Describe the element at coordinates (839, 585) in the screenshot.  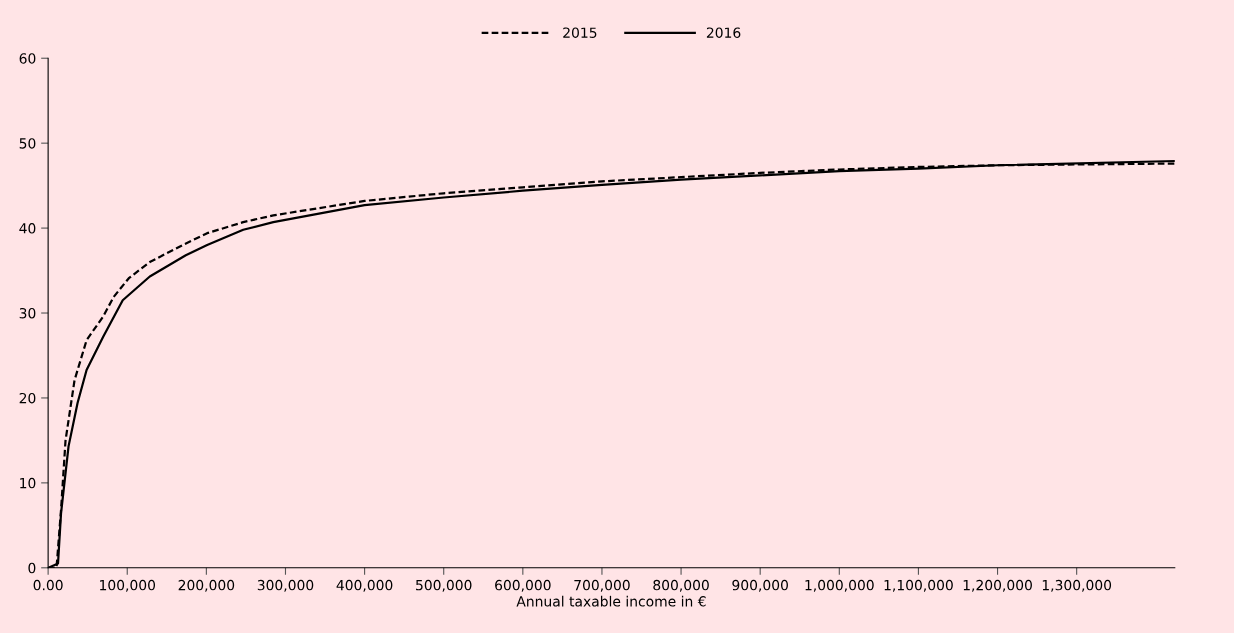
I see `x-tick-label: 1,000,000` at that location.